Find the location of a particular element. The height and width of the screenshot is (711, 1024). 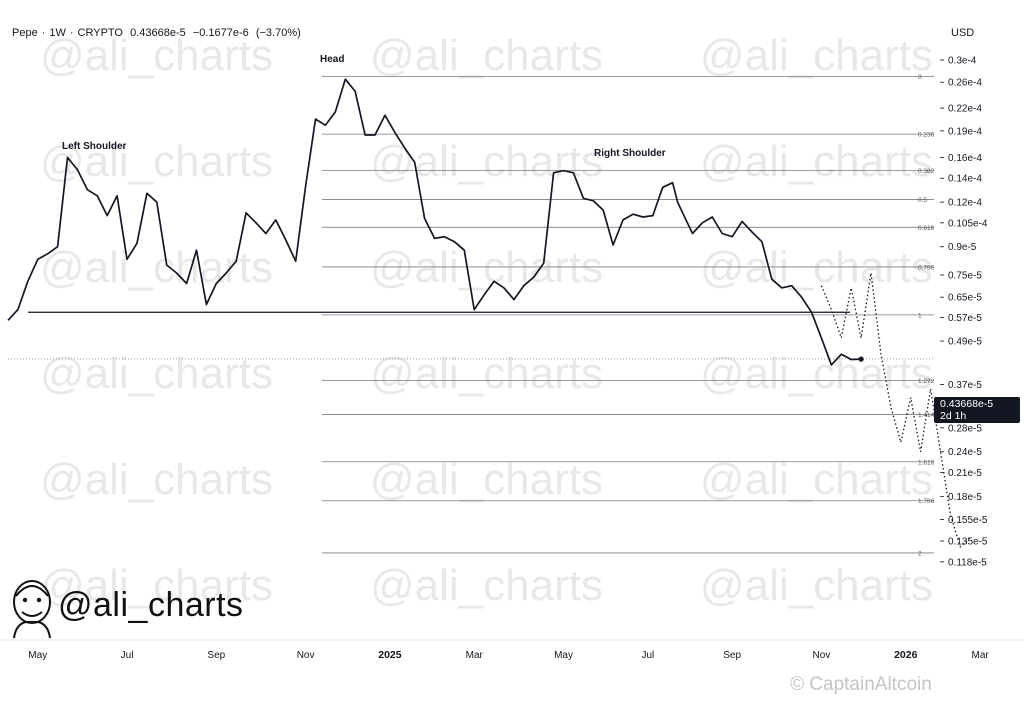

price-change-percent: (−3.70%) is located at coordinates (278, 33).